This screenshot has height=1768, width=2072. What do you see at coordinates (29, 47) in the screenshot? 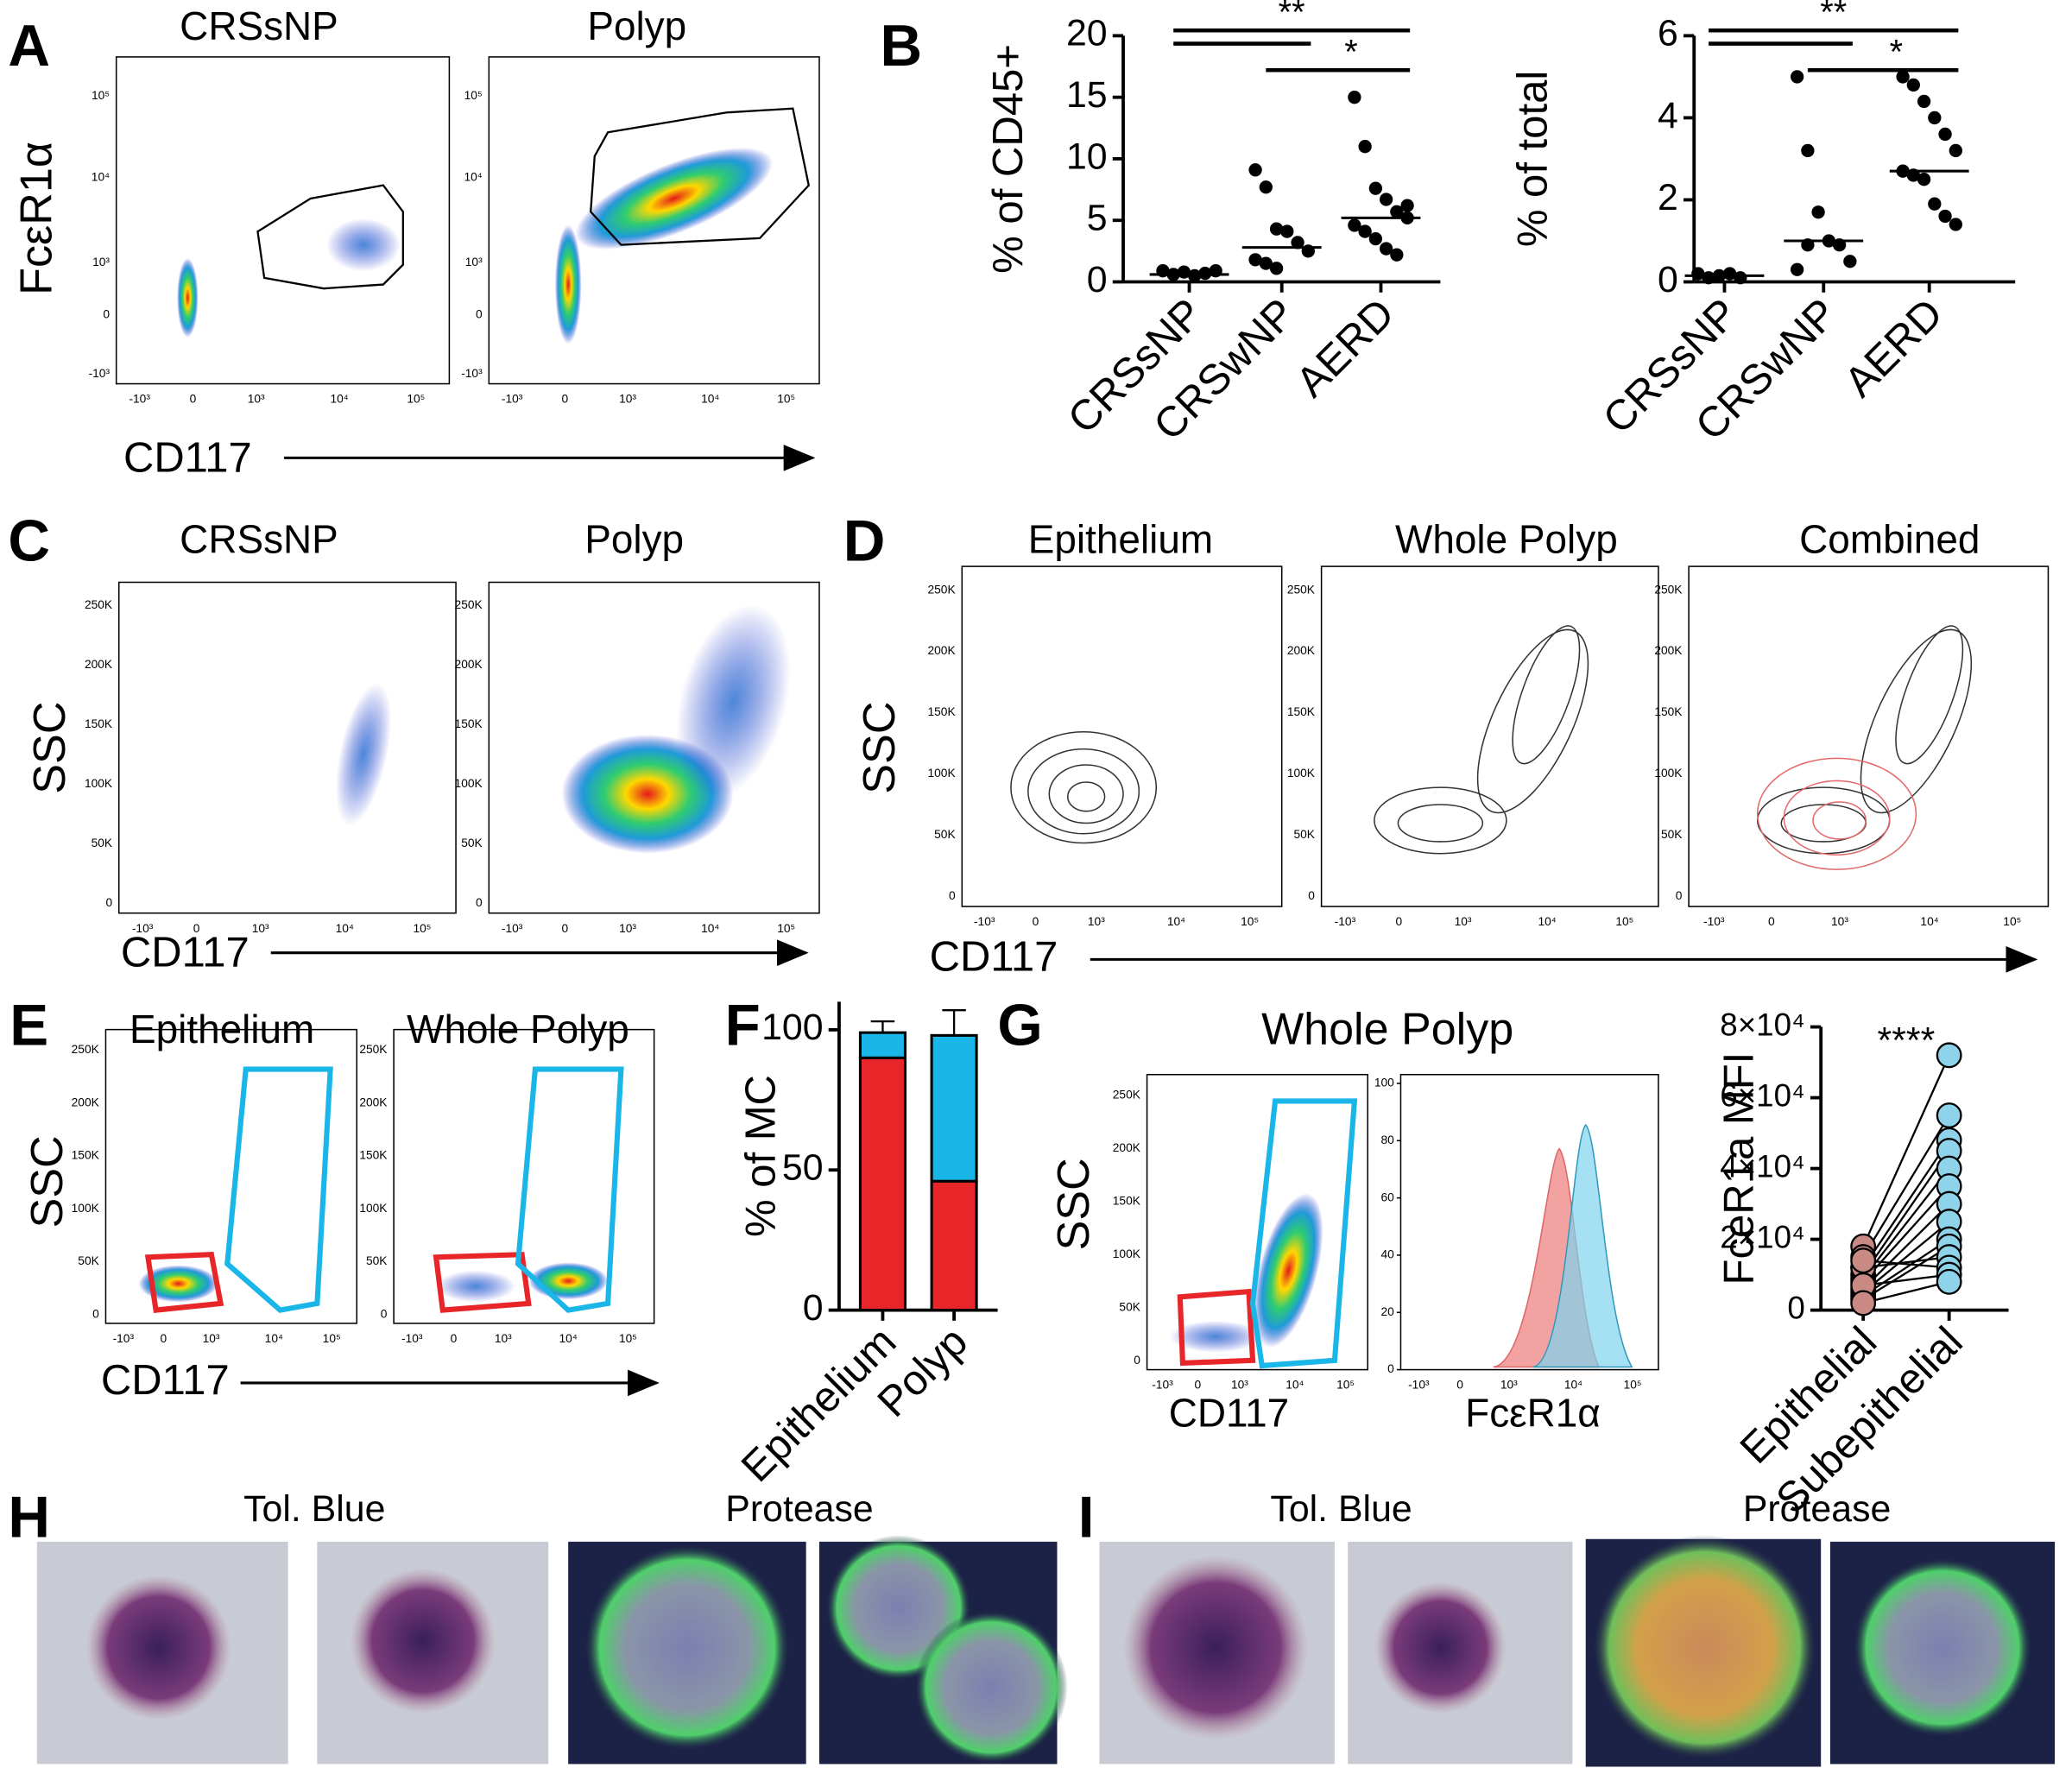
I see `panel-letter: A` at bounding box center [29, 47].